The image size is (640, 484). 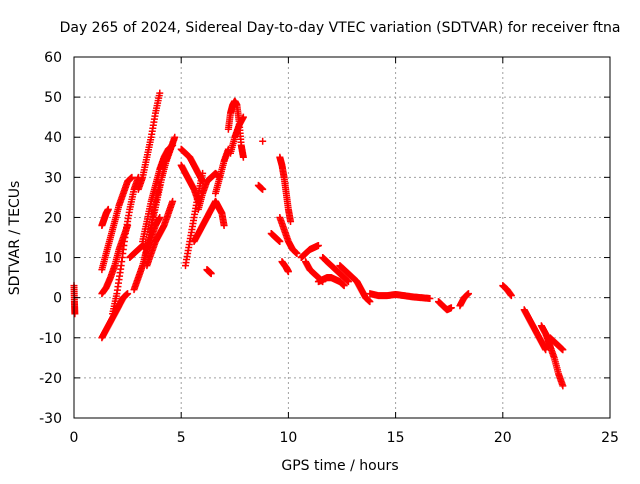 I want to click on x-axis-label: GPS time / hours, so click(x=339, y=466).